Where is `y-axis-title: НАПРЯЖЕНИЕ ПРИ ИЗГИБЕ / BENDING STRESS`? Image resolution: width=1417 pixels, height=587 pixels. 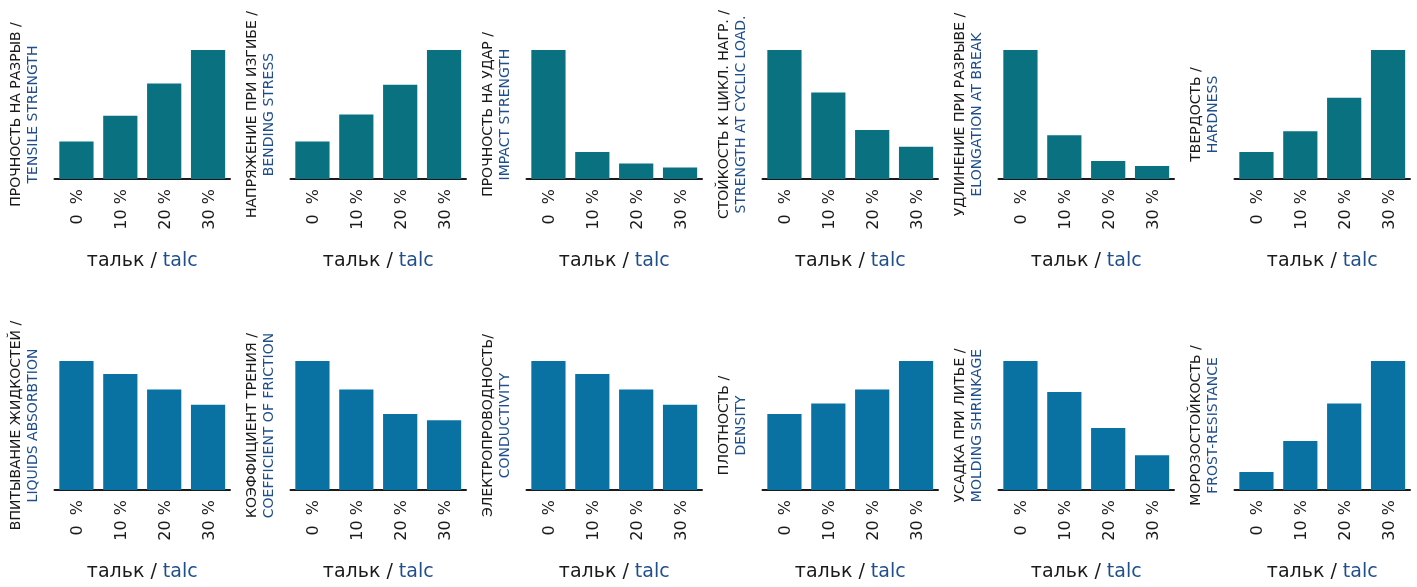
y-axis-title: НАПРЯЖЕНИЕ ПРИ ИЗГИБЕ / BENDING STRESS is located at coordinates (259, 114).